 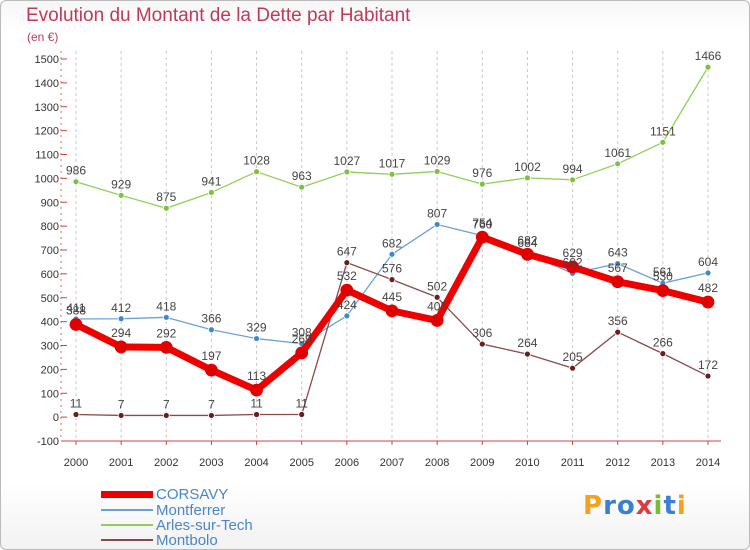 I want to click on data-label-montferrer: 684, so click(x=527, y=243).